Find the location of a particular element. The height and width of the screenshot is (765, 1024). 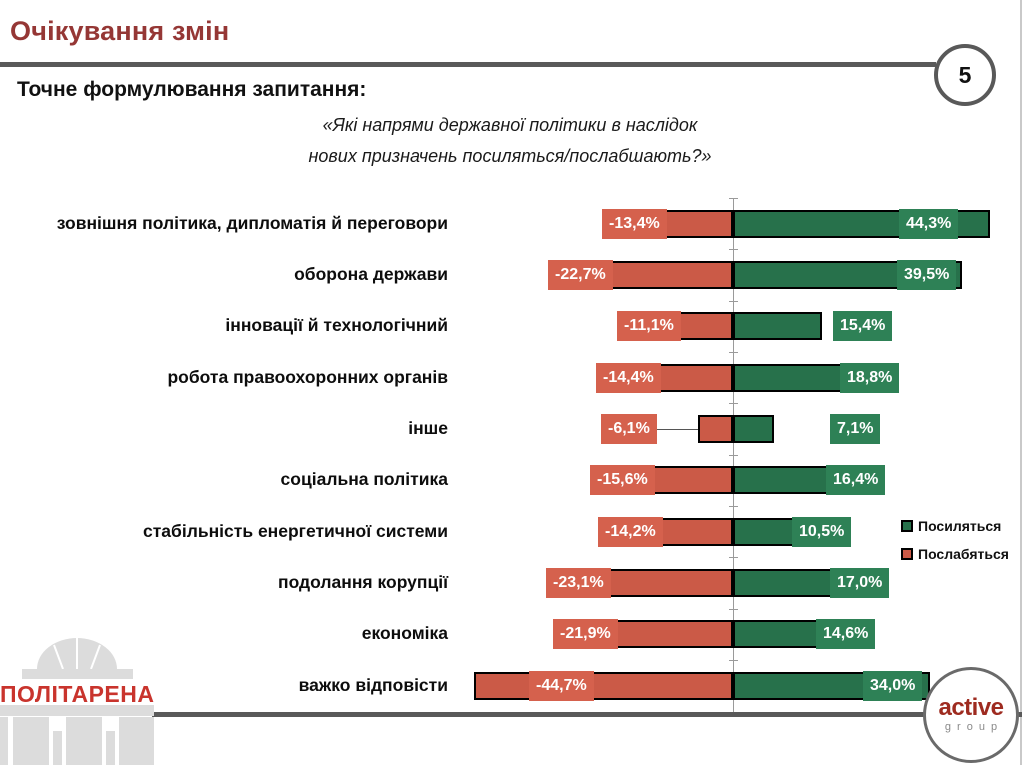

right-border-line is located at coordinates (1021, 382).